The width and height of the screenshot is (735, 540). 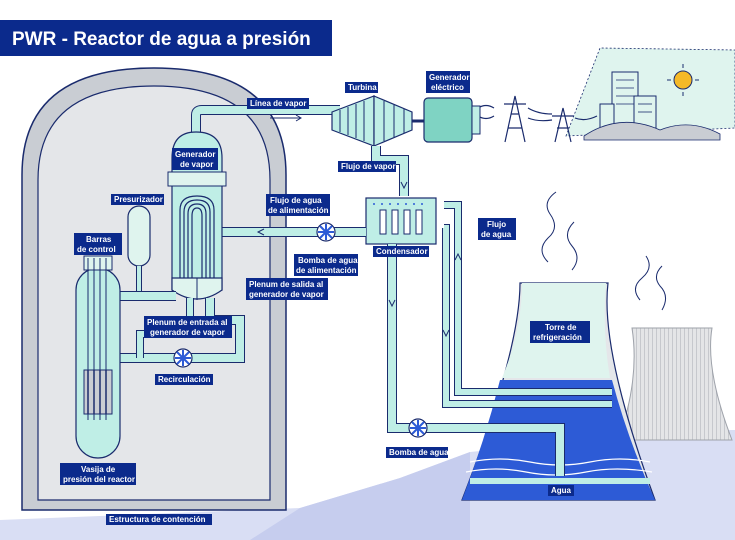 What do you see at coordinates (98, 469) in the screenshot?
I see `svg-text: Vasija de` at bounding box center [98, 469].